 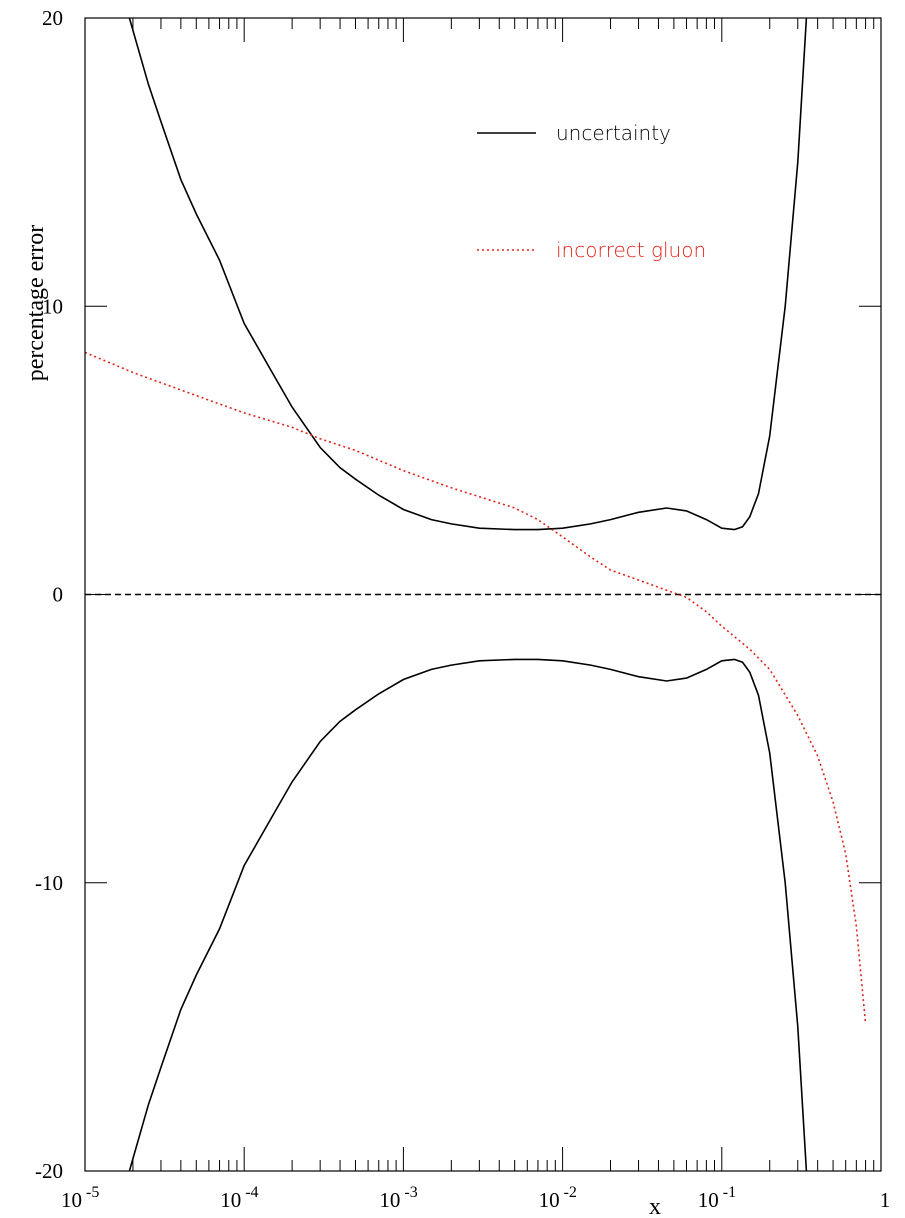 I want to click on legend-label-uncertainty: uncertainty, so click(x=613, y=133).